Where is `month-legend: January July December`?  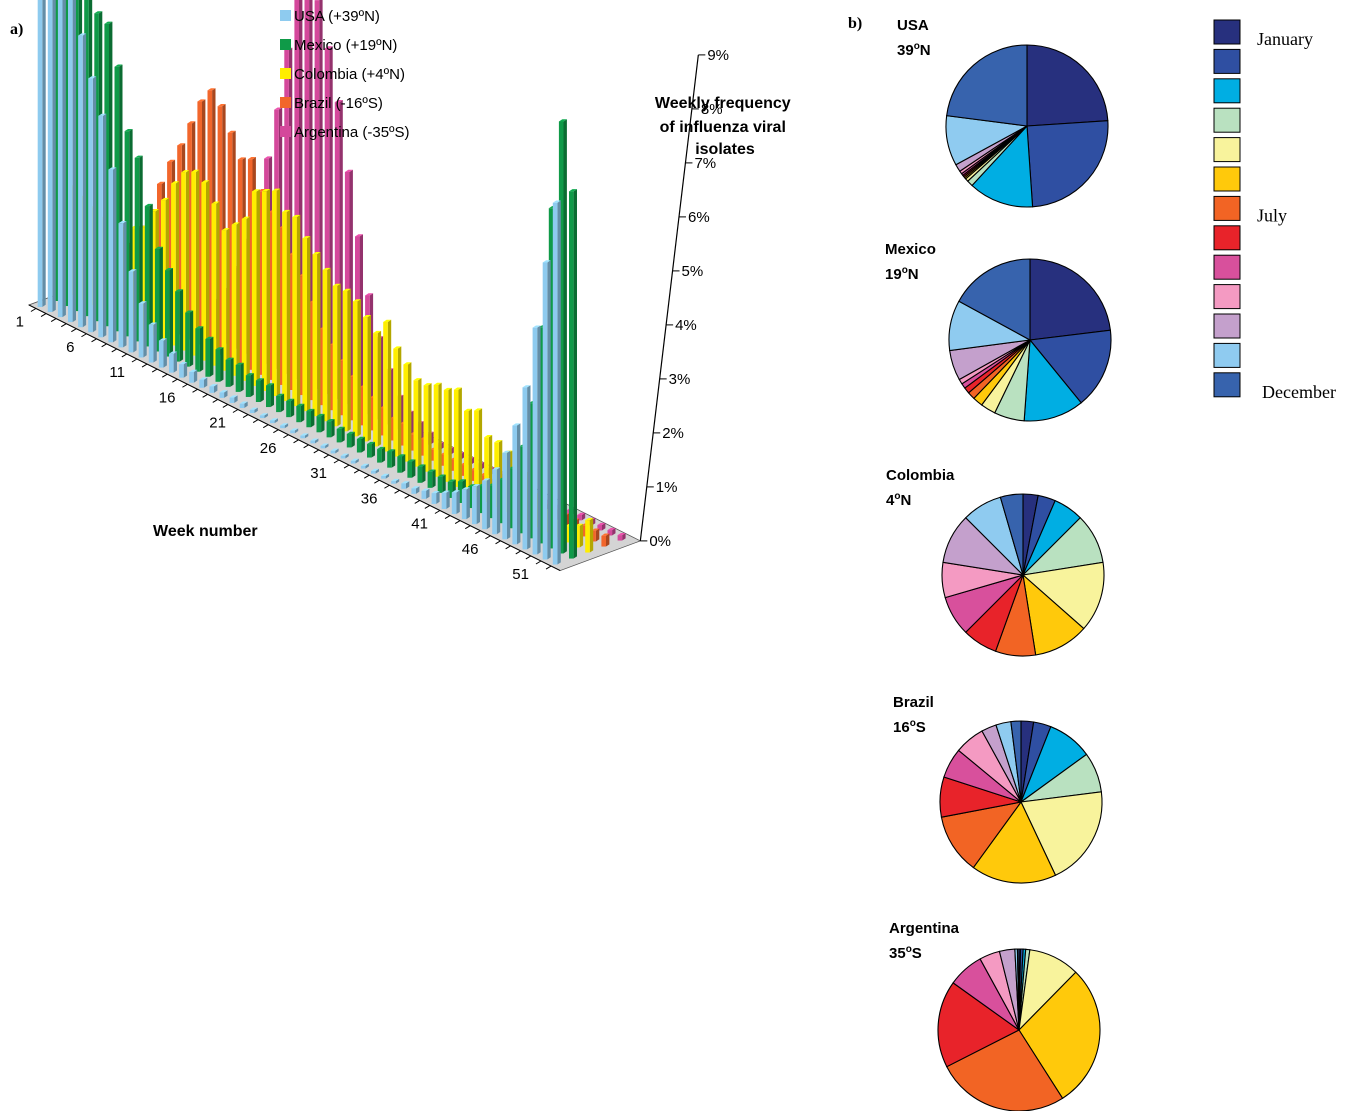 month-legend: January July December is located at coordinates (1274, 210).